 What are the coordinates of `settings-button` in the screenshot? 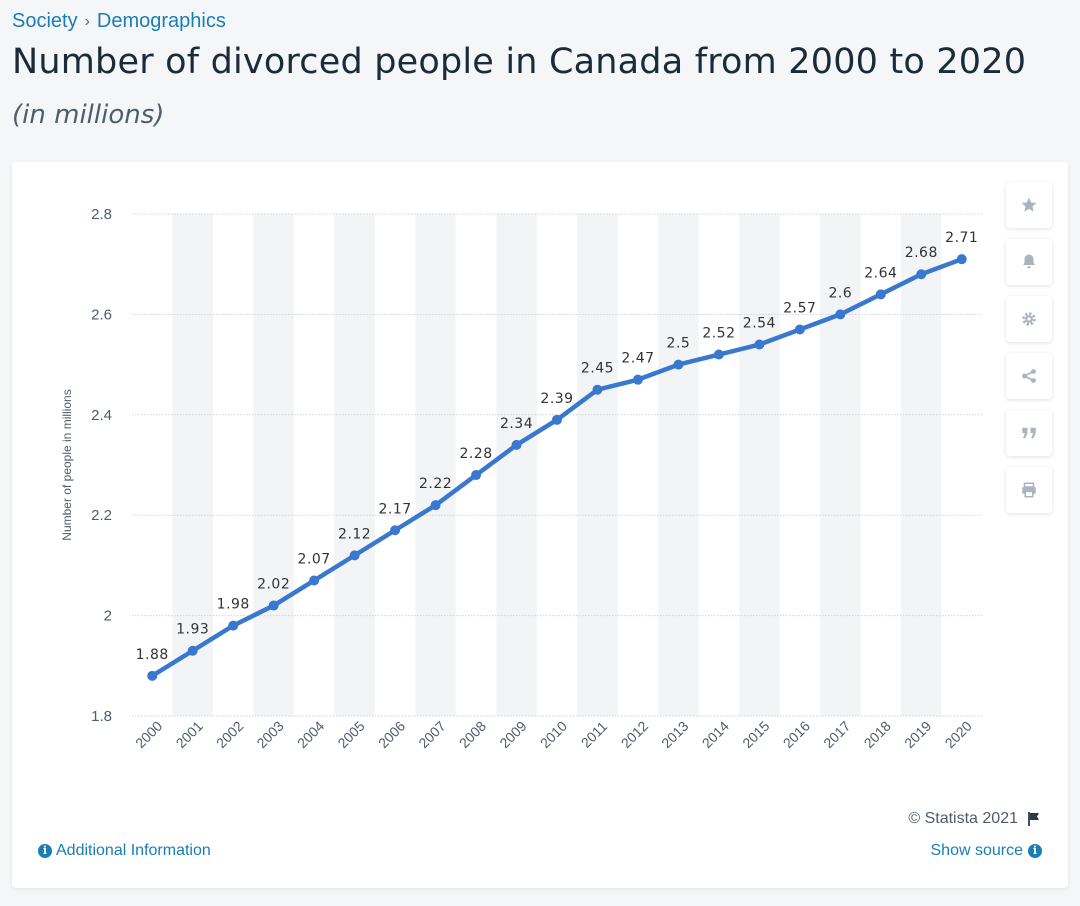 It's located at (1029, 319).